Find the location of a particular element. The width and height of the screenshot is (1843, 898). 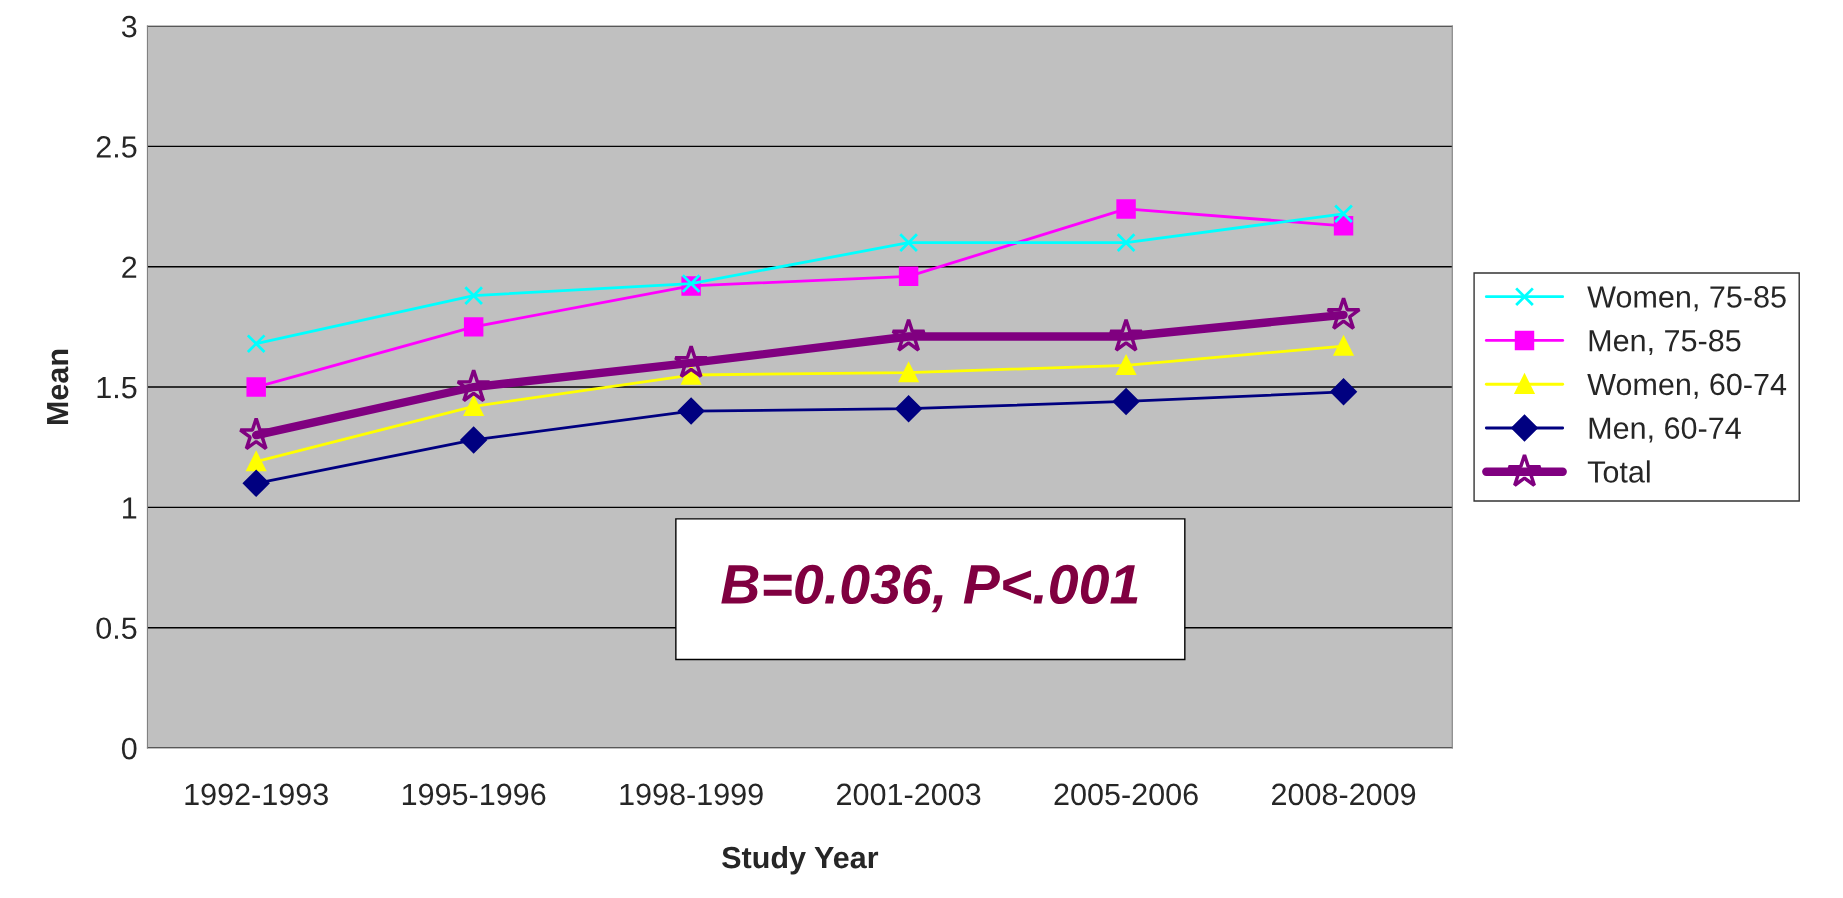

x-tick-label: 1995-1996 is located at coordinates (474, 794).